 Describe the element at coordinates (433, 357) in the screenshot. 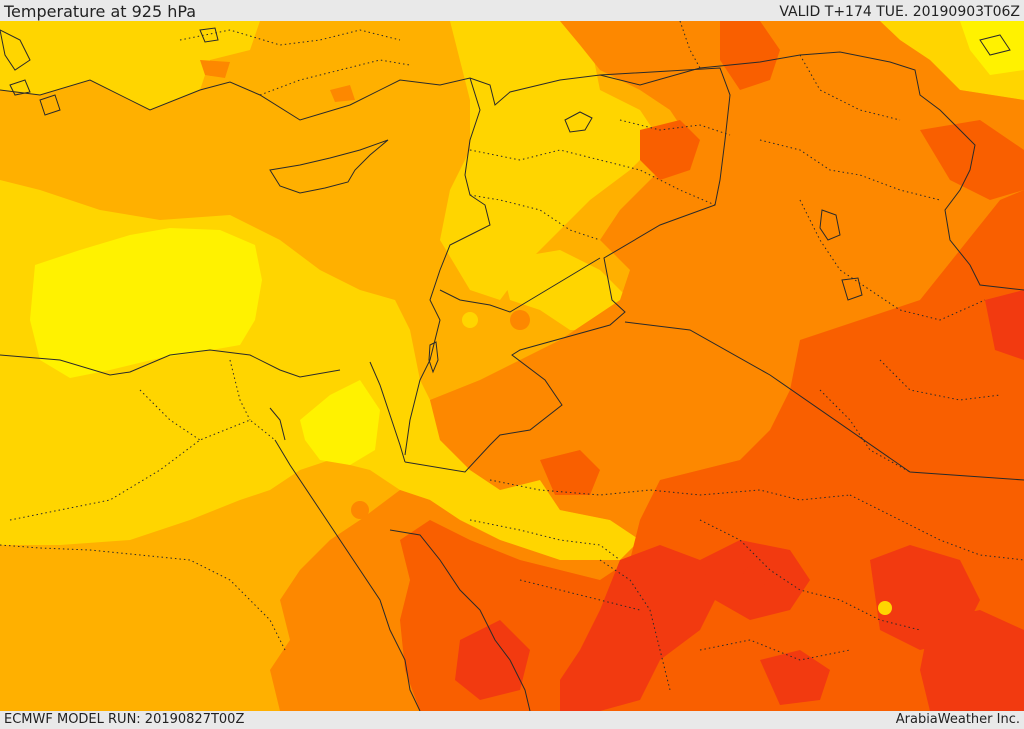

I see `dead-sea` at that location.